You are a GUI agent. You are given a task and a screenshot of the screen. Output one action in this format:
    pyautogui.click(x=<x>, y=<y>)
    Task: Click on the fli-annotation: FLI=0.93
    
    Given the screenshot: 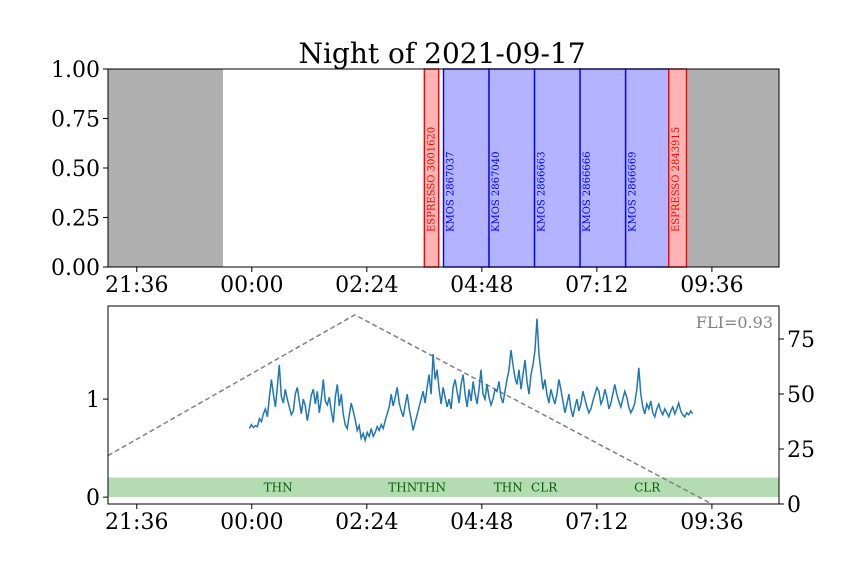 What is the action you would take?
    pyautogui.click(x=734, y=322)
    